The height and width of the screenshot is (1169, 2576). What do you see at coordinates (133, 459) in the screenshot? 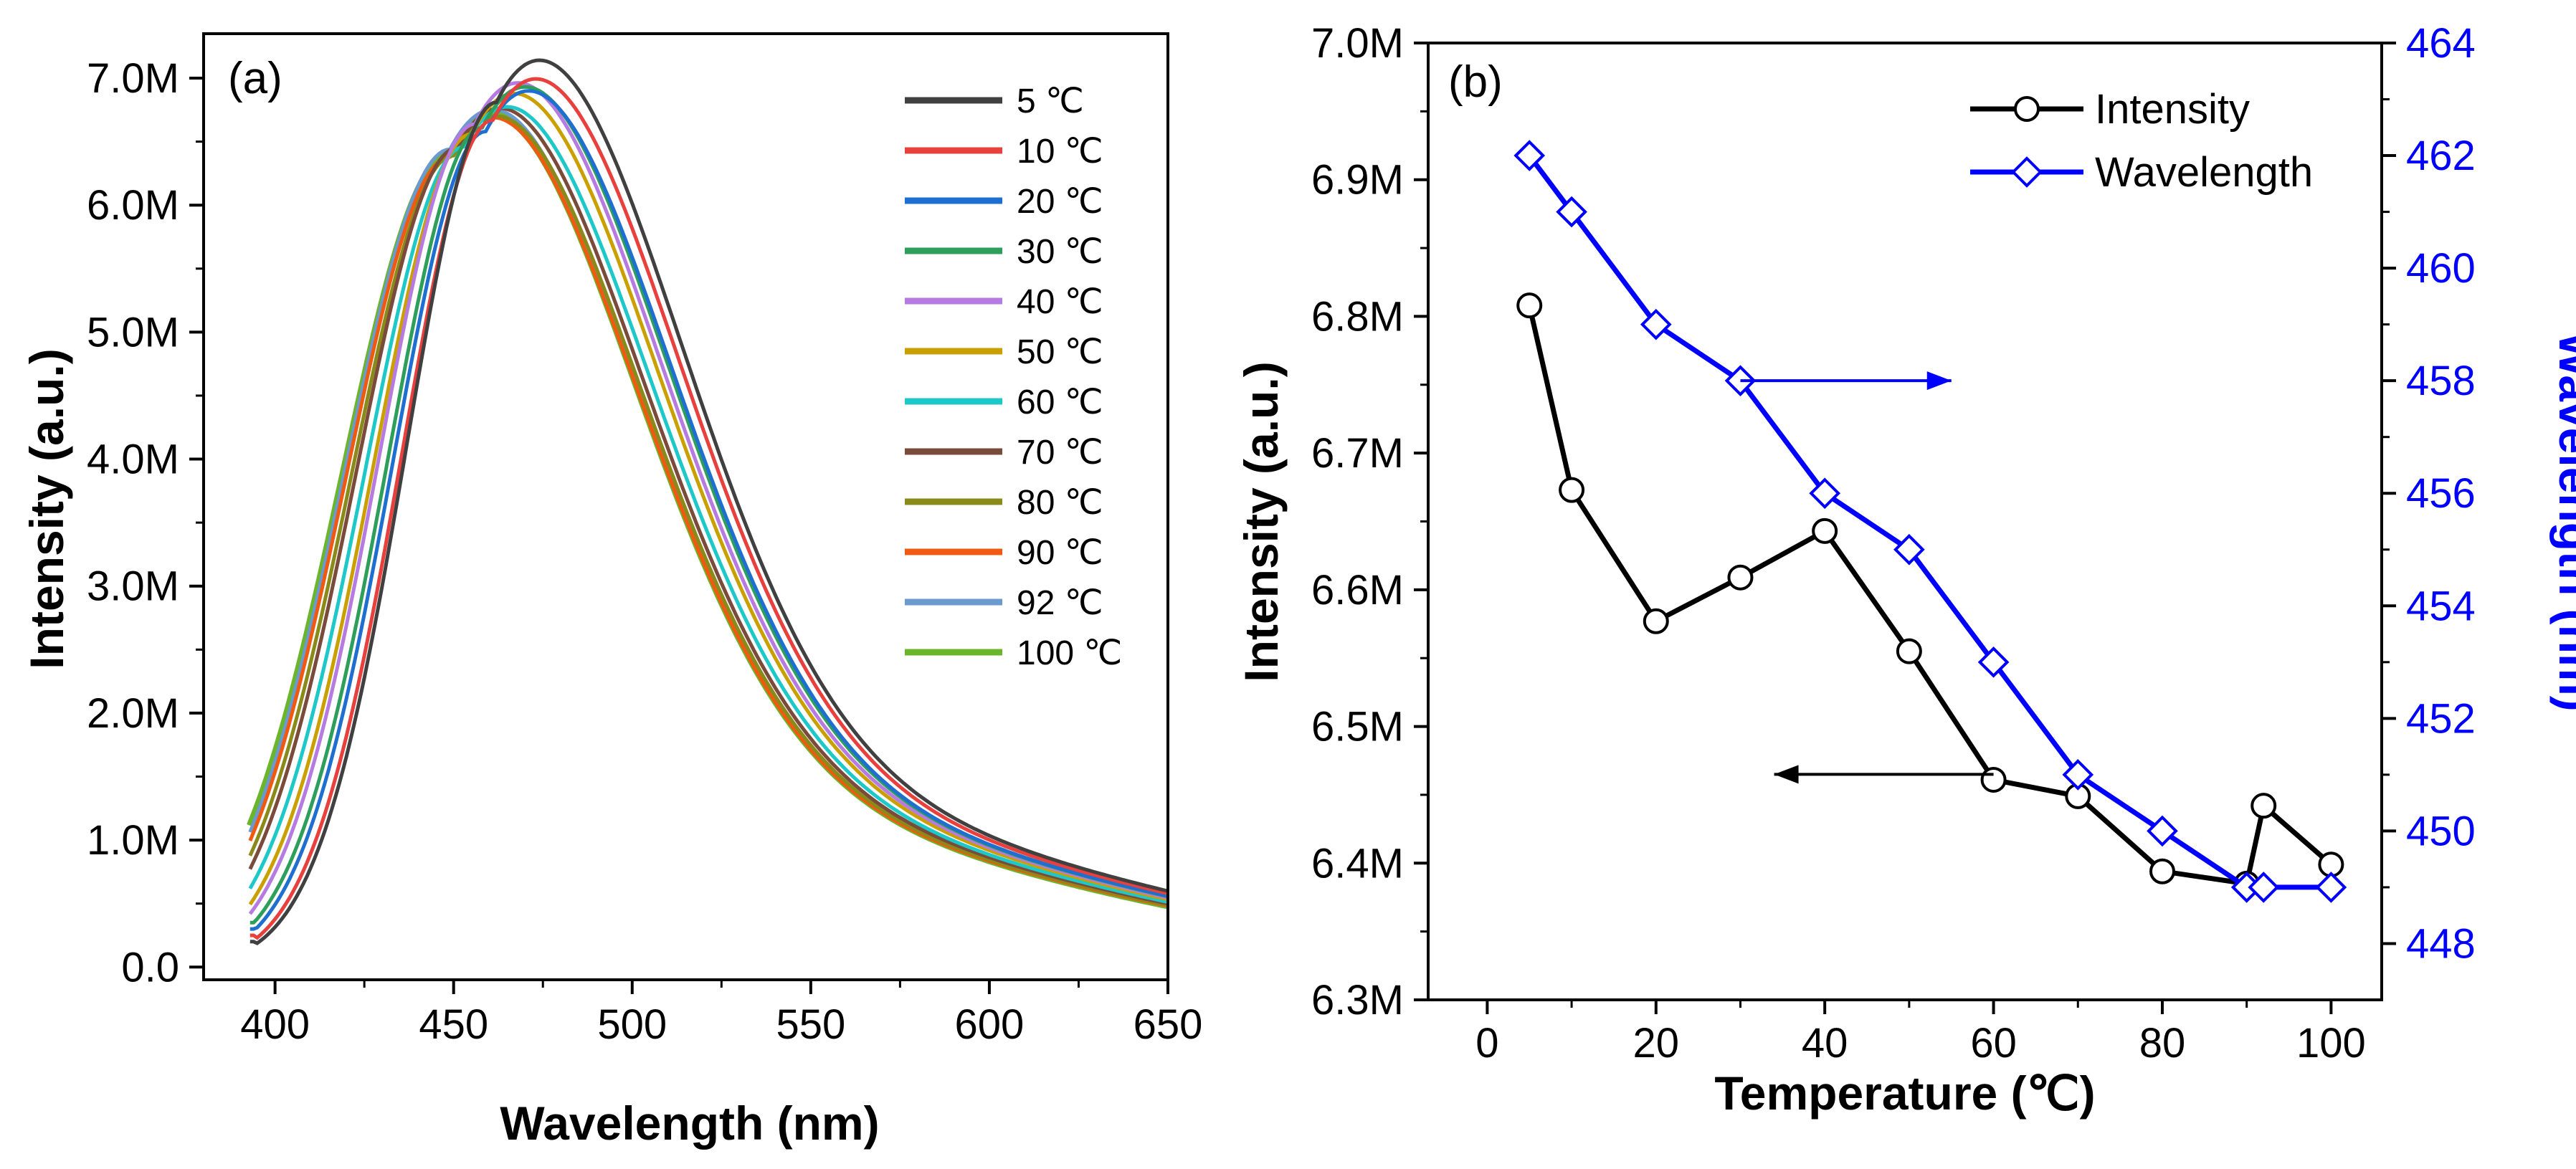
I see `panel-a-y-tick-label: 4.0M` at bounding box center [133, 459].